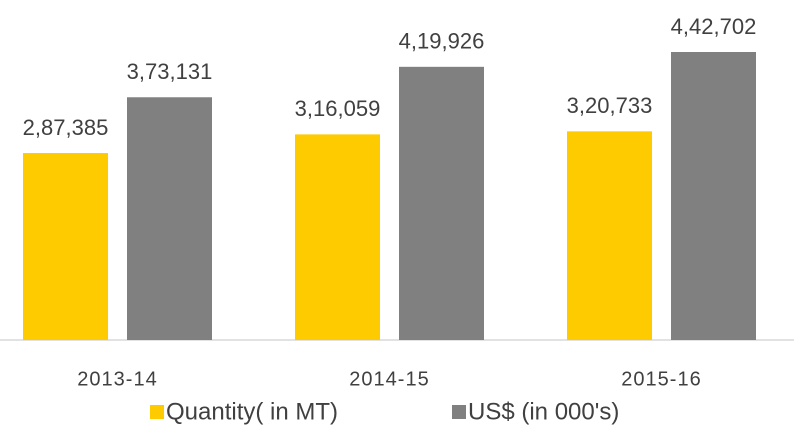 The width and height of the screenshot is (794, 432). I want to click on legend-label: Quantity( in MT), so click(252, 411).